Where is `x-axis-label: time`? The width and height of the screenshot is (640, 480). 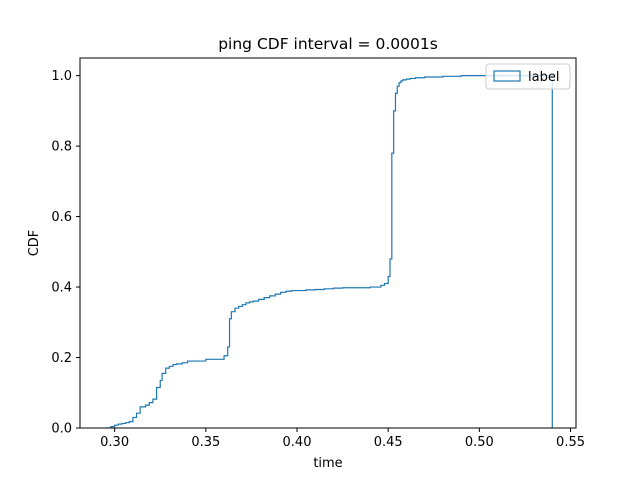 x-axis-label: time is located at coordinates (327, 463).